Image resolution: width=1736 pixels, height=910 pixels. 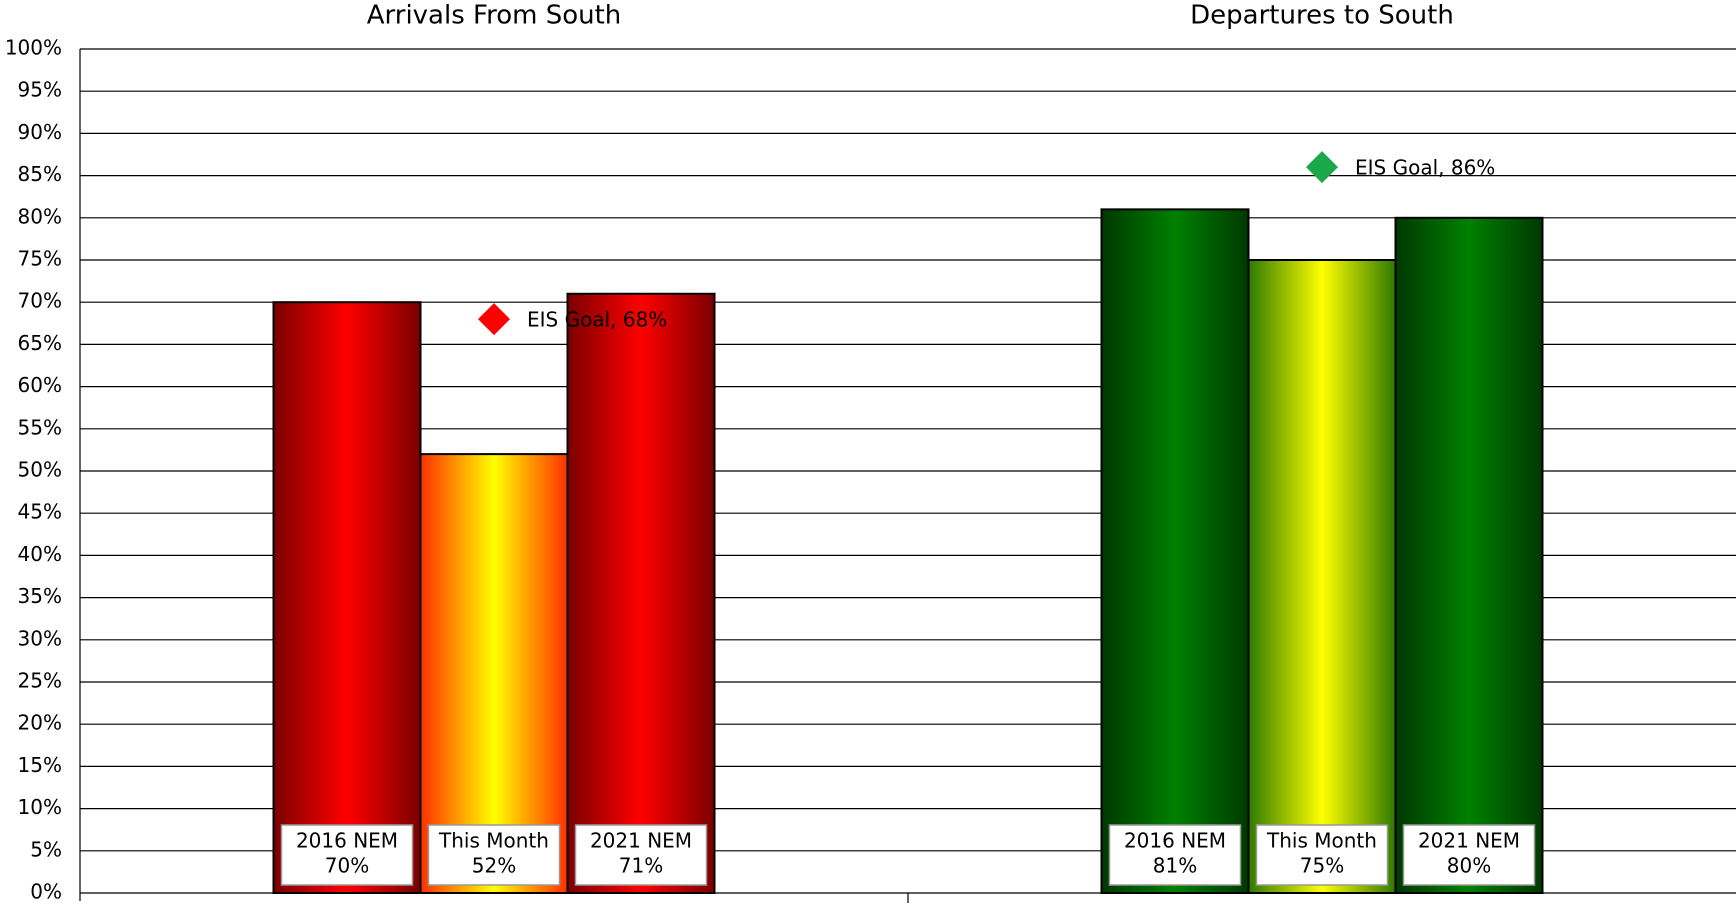 What do you see at coordinates (40, 385) in the screenshot?
I see `y-tick-label: 60%` at bounding box center [40, 385].